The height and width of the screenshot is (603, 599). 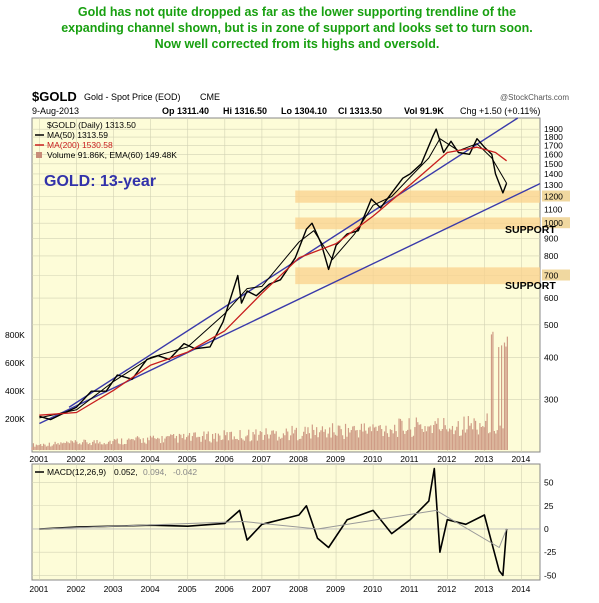 I want to click on header-exchange: CME, so click(x=210, y=97).